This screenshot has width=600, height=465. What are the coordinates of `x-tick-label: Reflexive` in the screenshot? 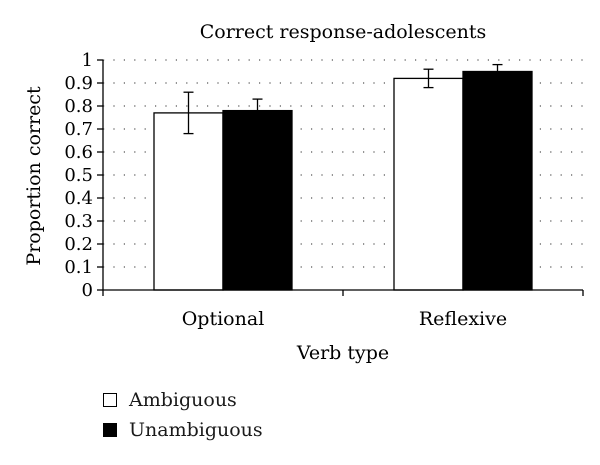 It's located at (463, 319).